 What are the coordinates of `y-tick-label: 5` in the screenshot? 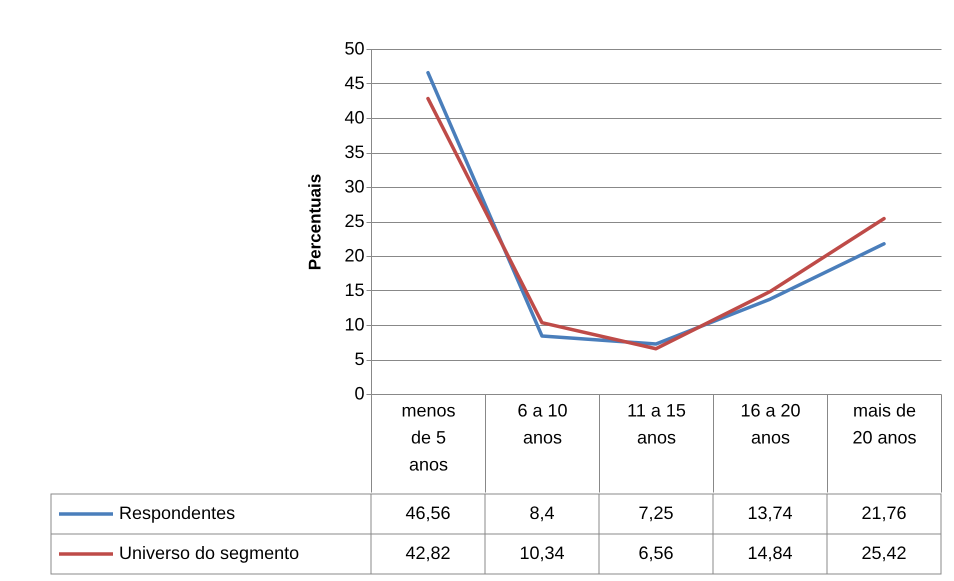 It's located at (359, 359).